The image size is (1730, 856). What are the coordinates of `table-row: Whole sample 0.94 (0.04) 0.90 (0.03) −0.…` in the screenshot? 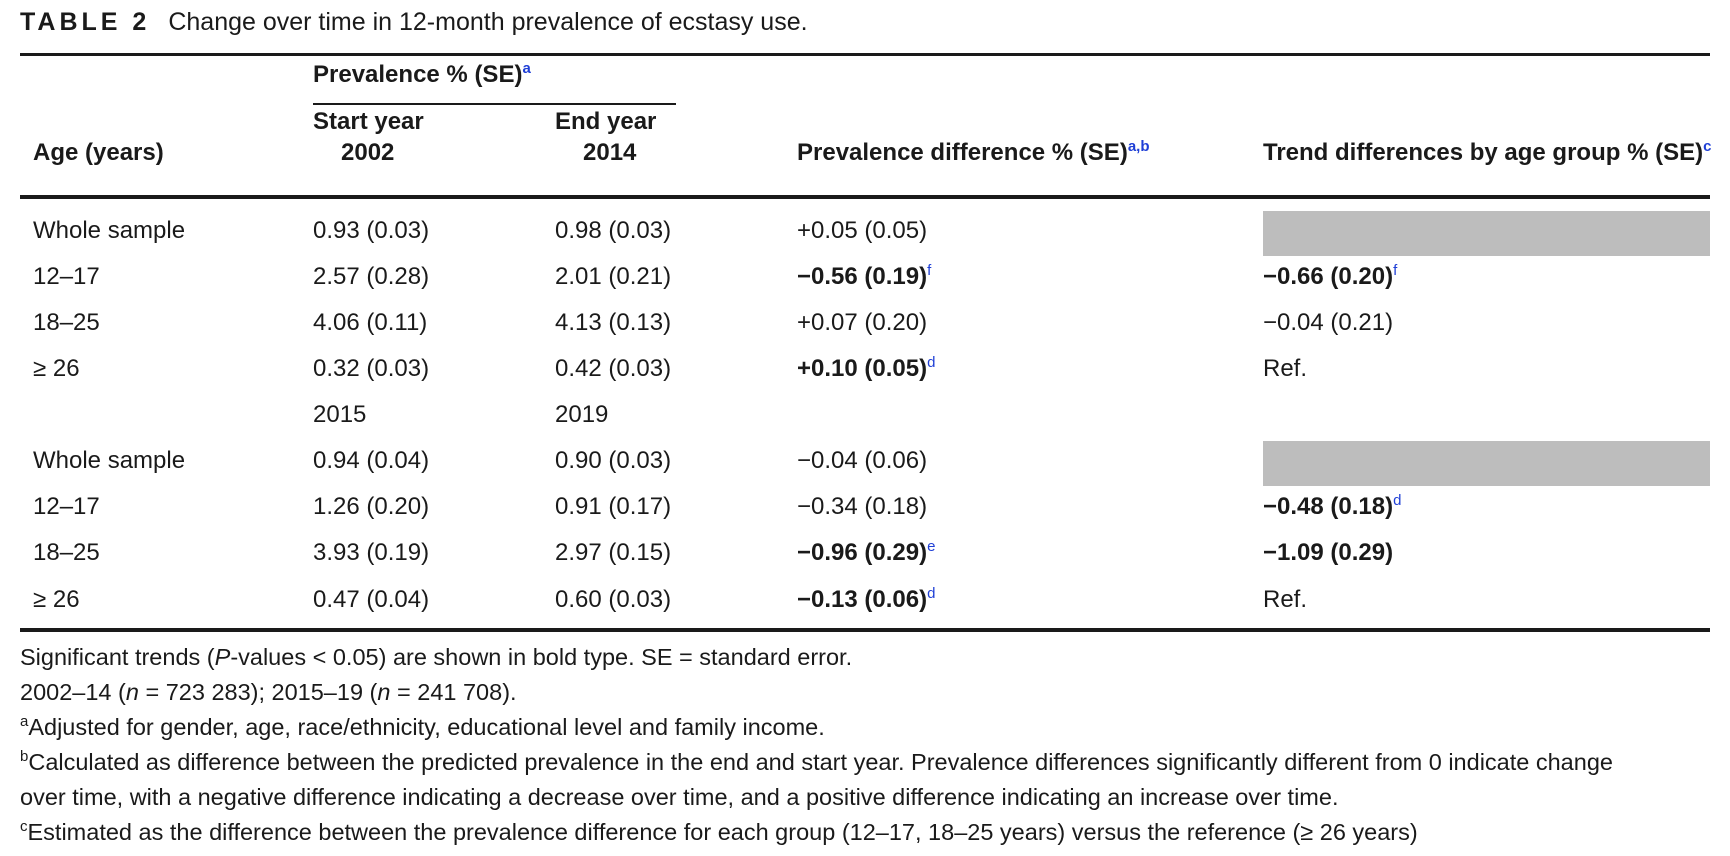 It's located at (865, 462).